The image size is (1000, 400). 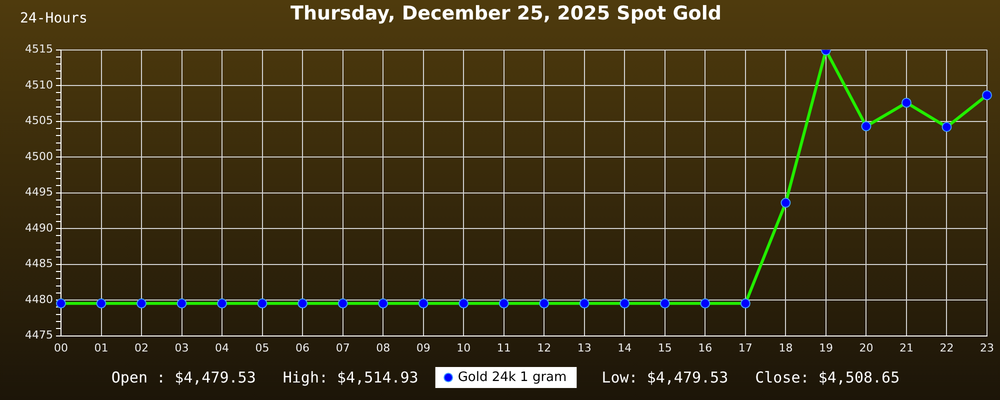 What do you see at coordinates (183, 377) in the screenshot?
I see `text: Open : $4,479.53` at bounding box center [183, 377].